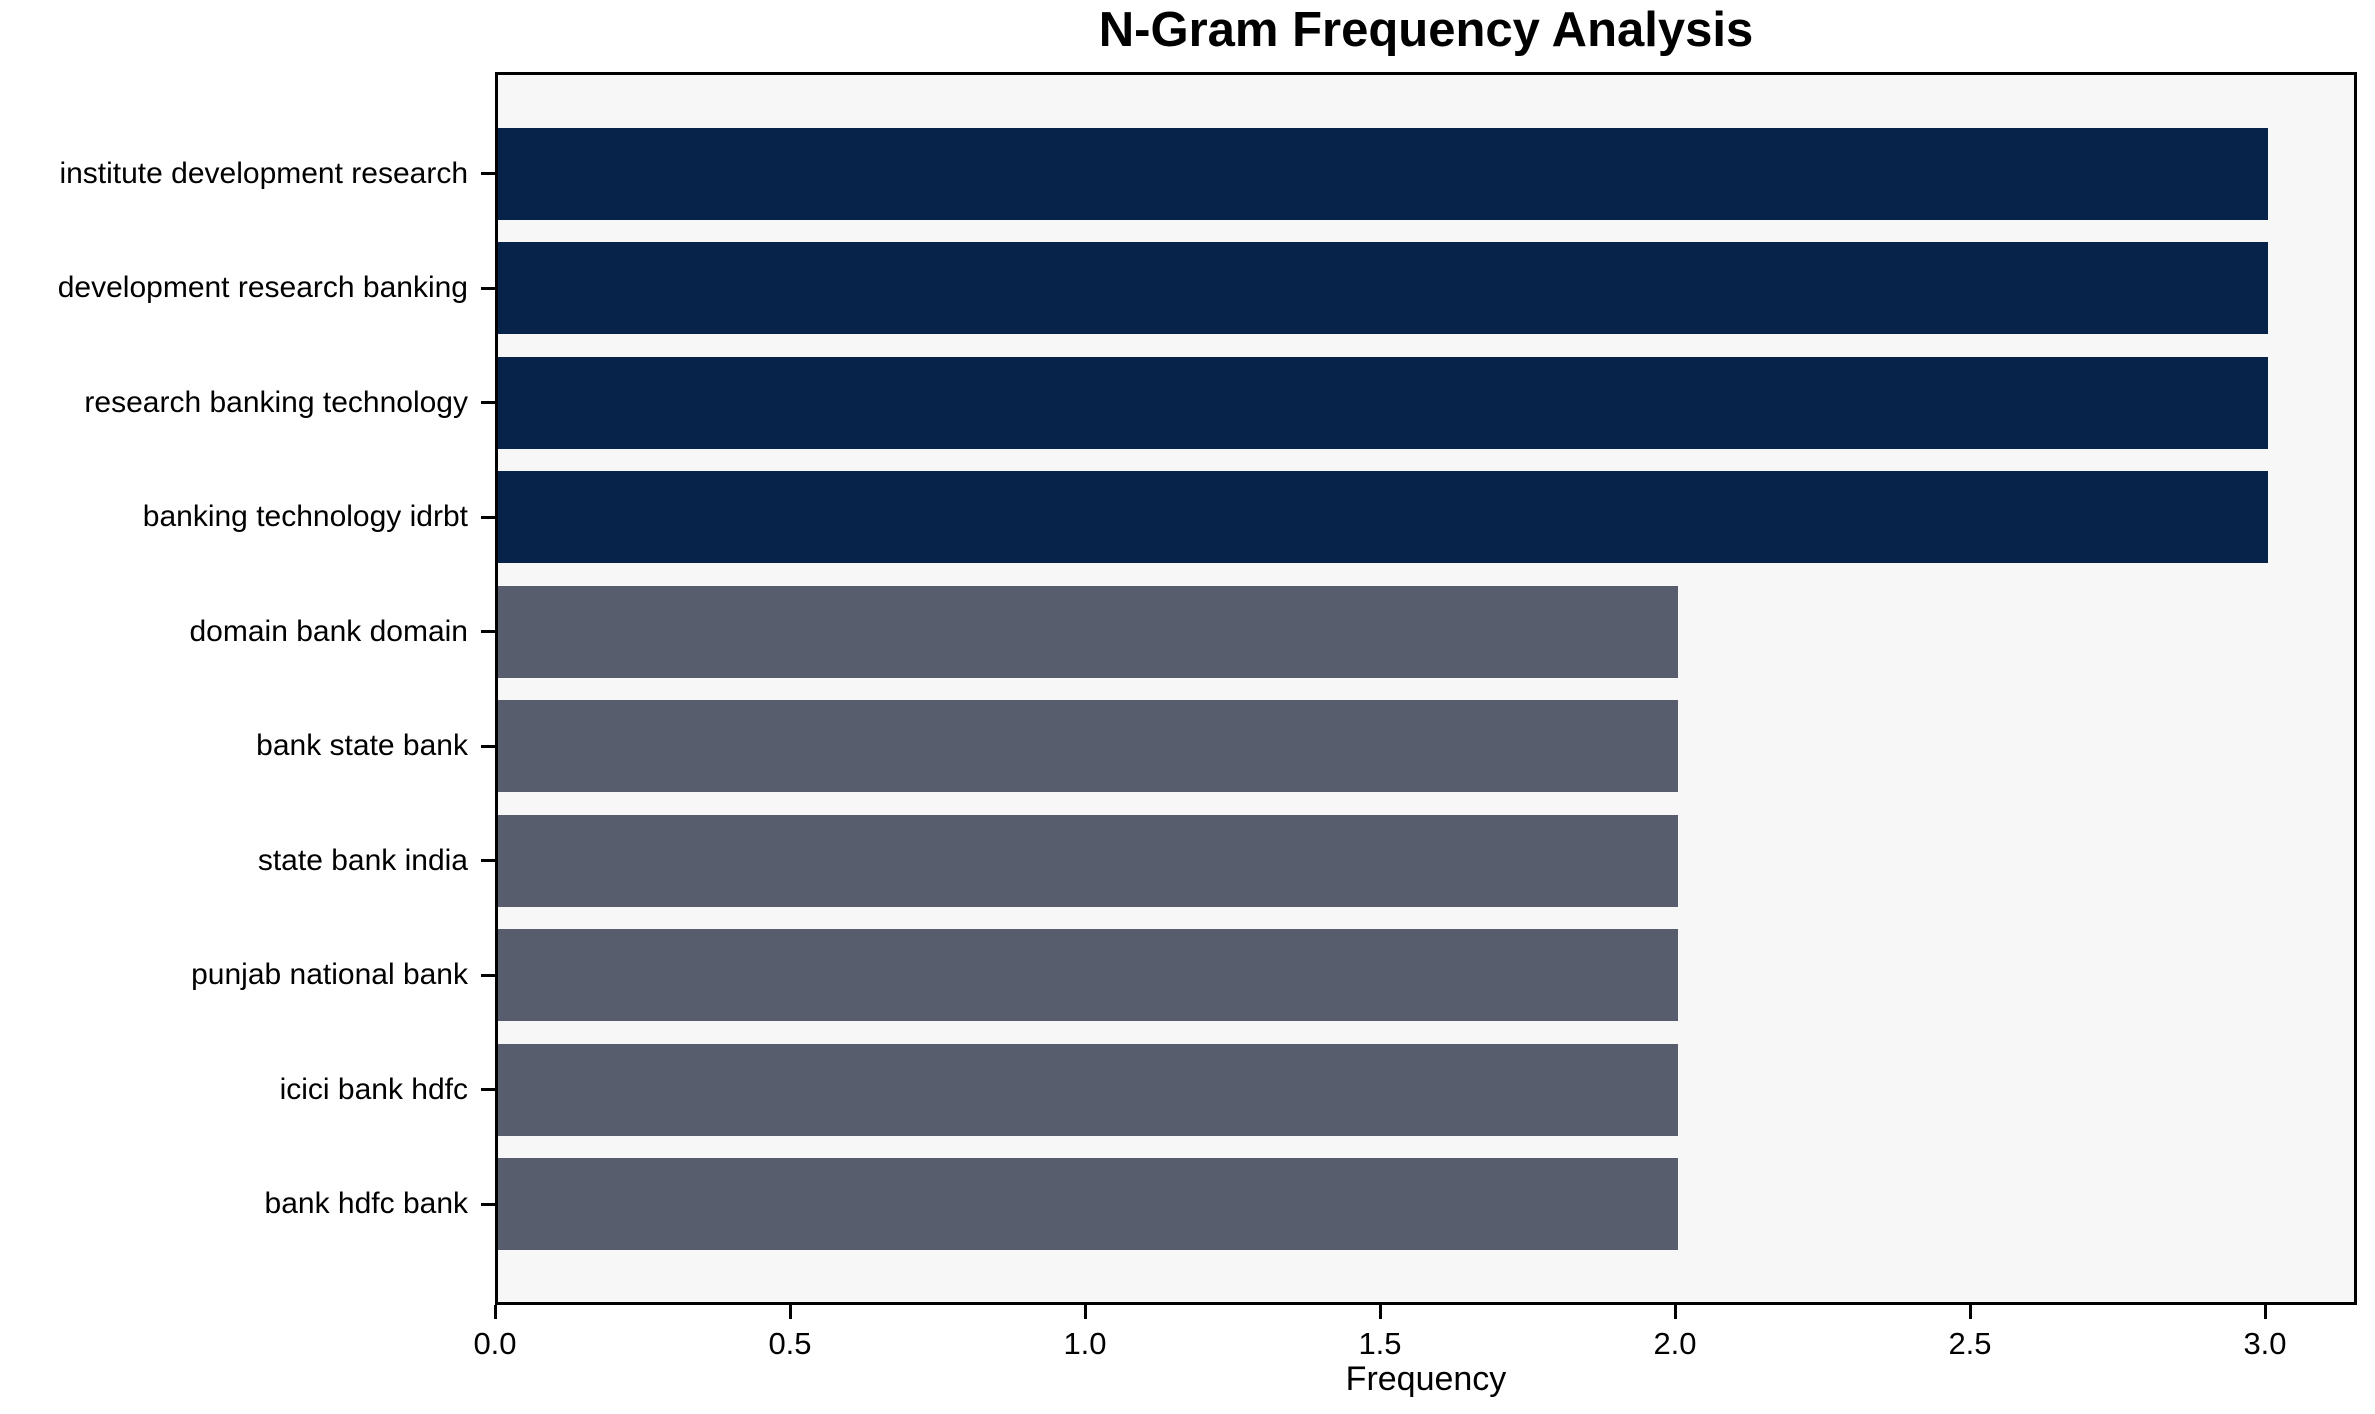 The width and height of the screenshot is (2375, 1414). Describe the element at coordinates (373, 1089) in the screenshot. I see `y-tick-label: icici bank hdfc` at that location.